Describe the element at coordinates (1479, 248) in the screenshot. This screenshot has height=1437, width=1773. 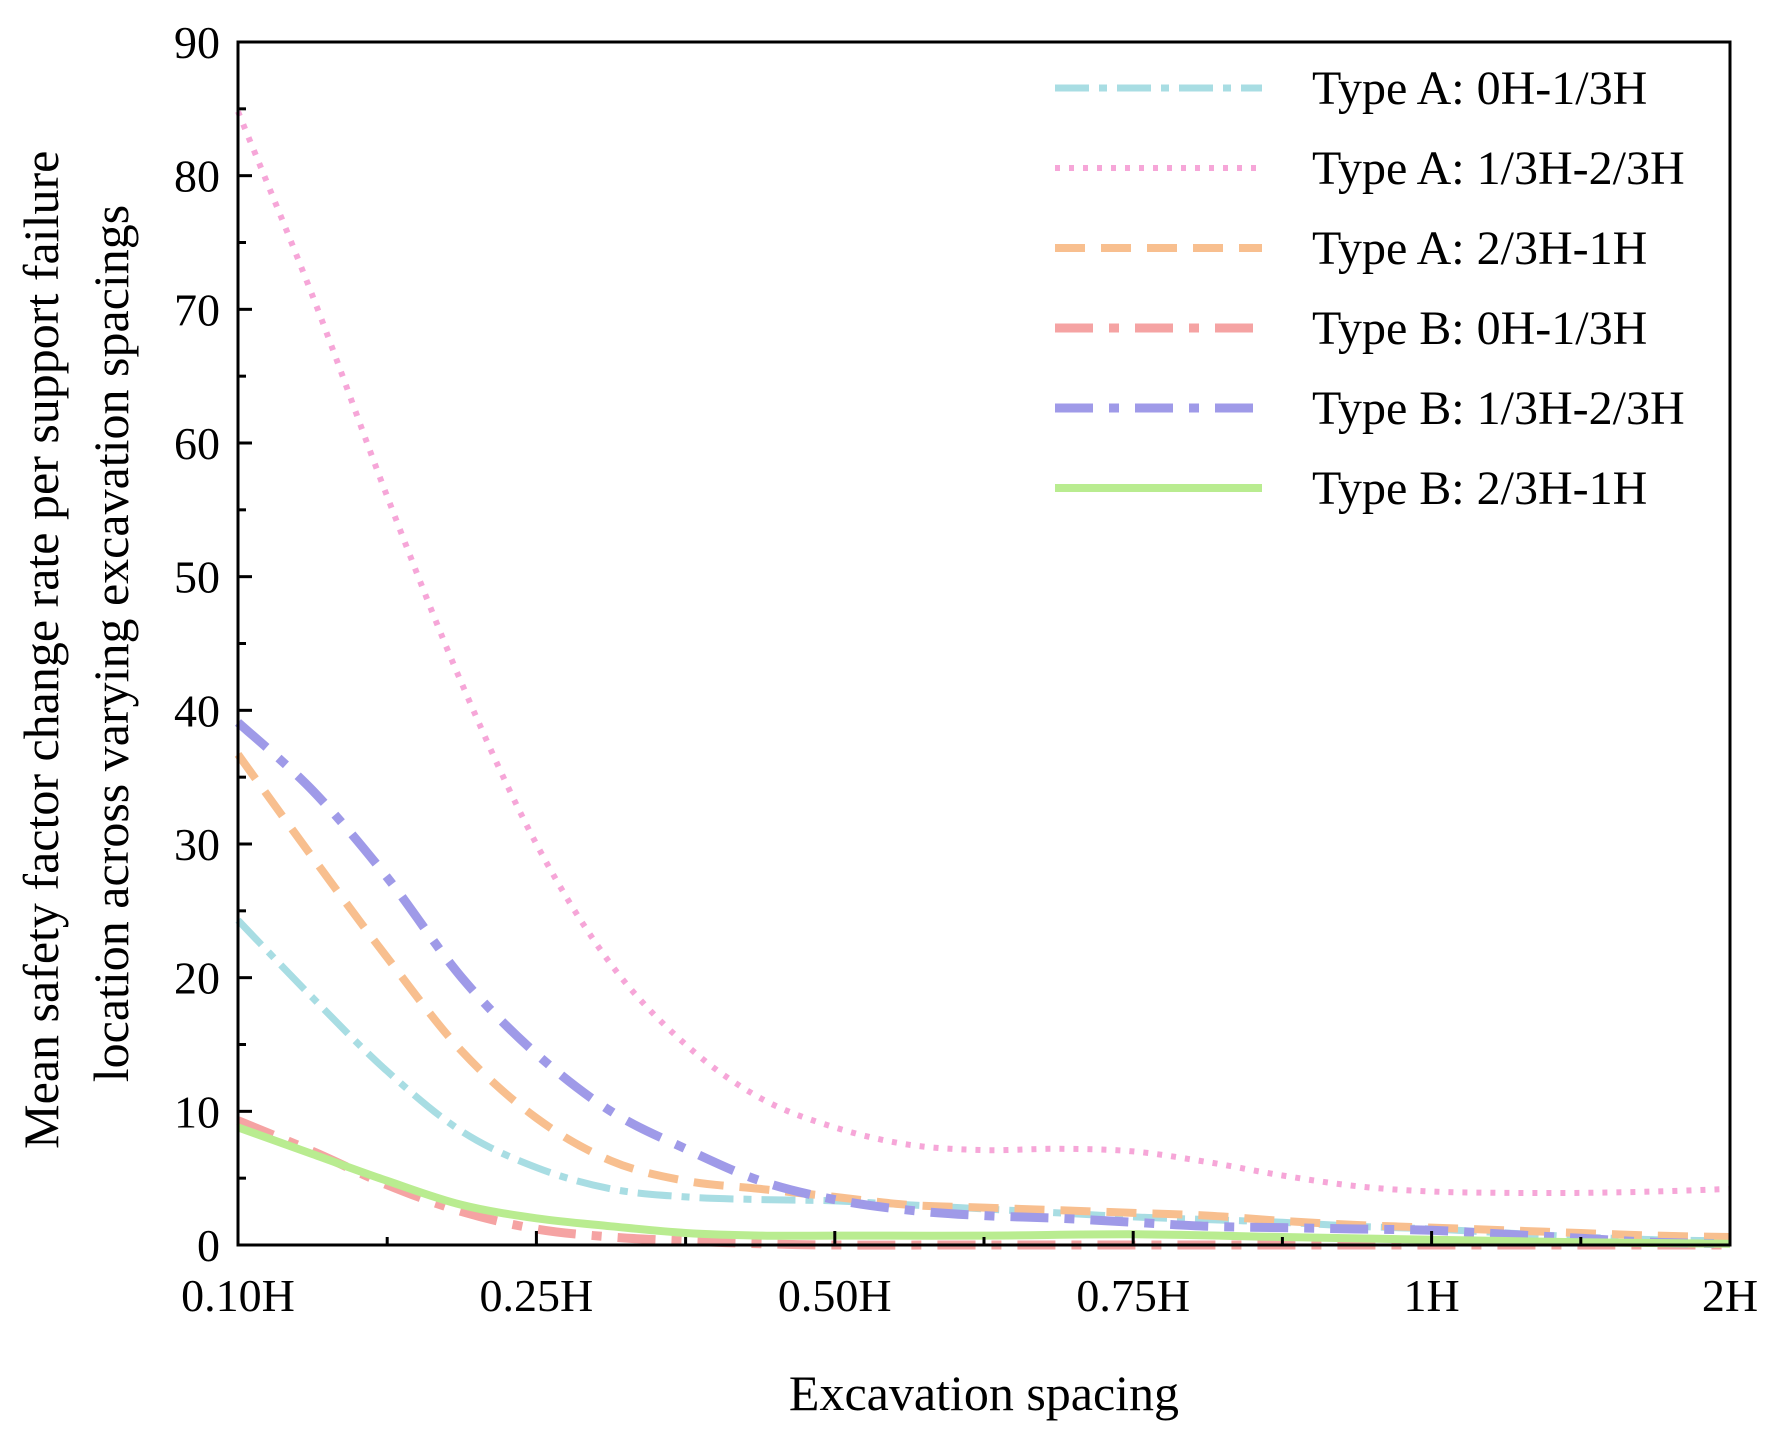
I see `legend-label-3: Type A: 2/3H-1H` at that location.